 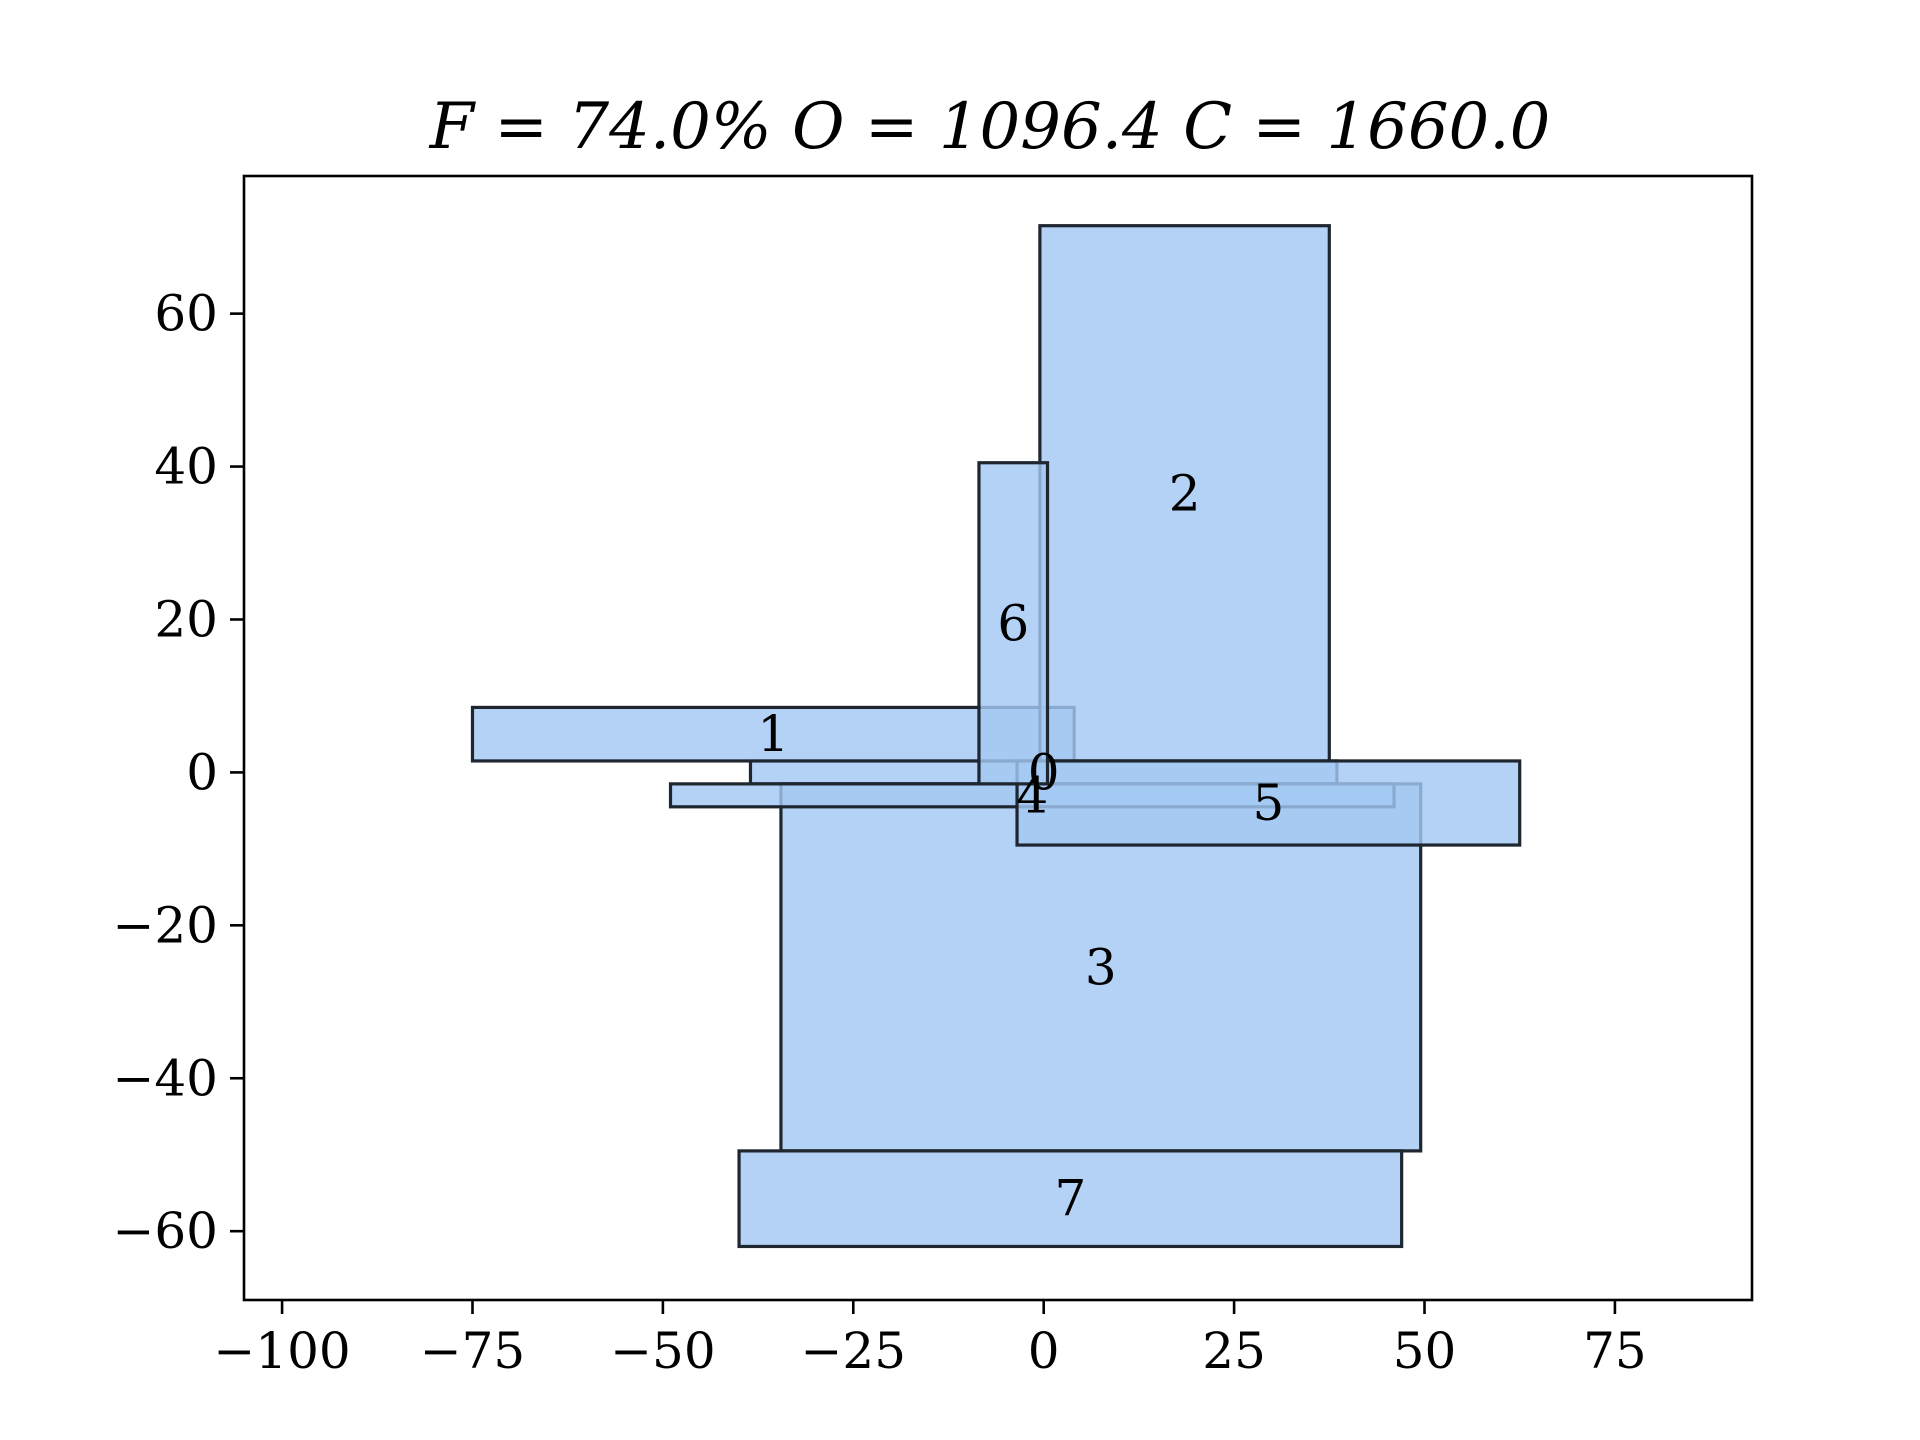 I want to click on rectangle-label-0: 0, so click(x=1044, y=772).